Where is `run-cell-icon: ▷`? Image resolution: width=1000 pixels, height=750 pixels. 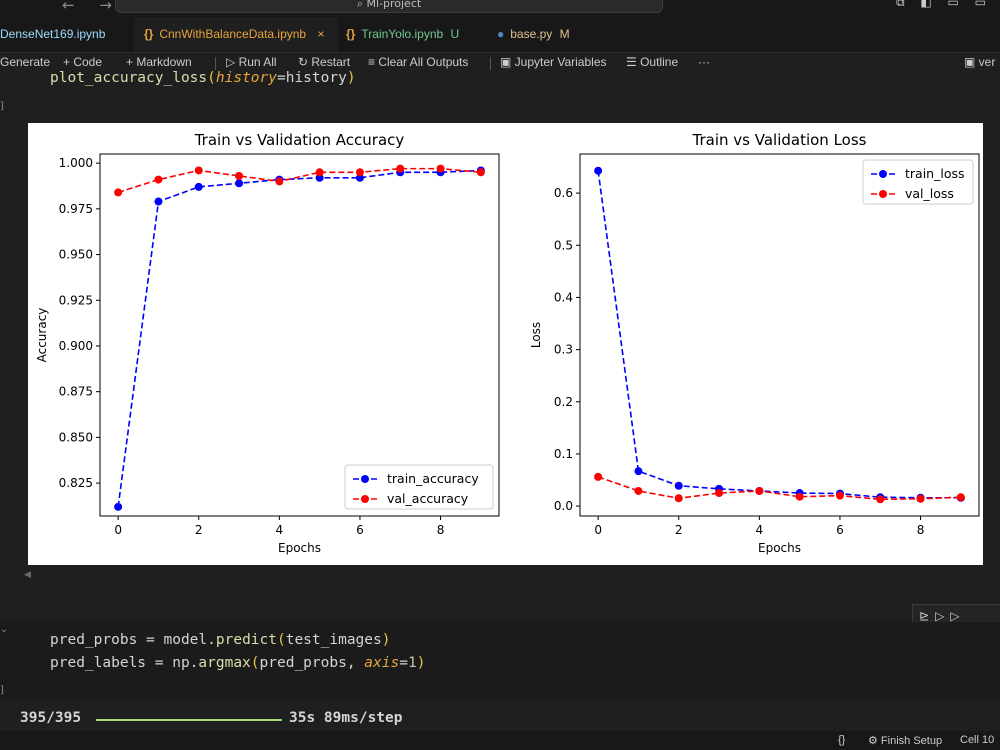 run-cell-icon: ▷ is located at coordinates (943, 616).